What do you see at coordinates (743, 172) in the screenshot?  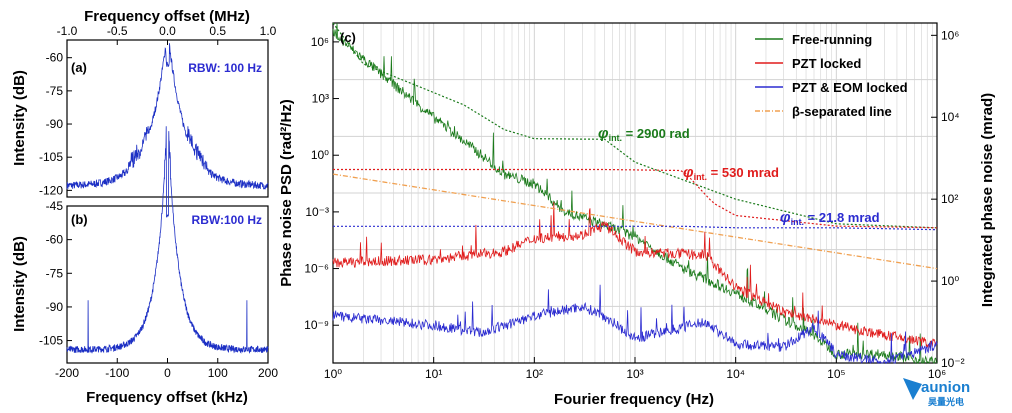 I see `annotation-value: = 530 mrad` at bounding box center [743, 172].